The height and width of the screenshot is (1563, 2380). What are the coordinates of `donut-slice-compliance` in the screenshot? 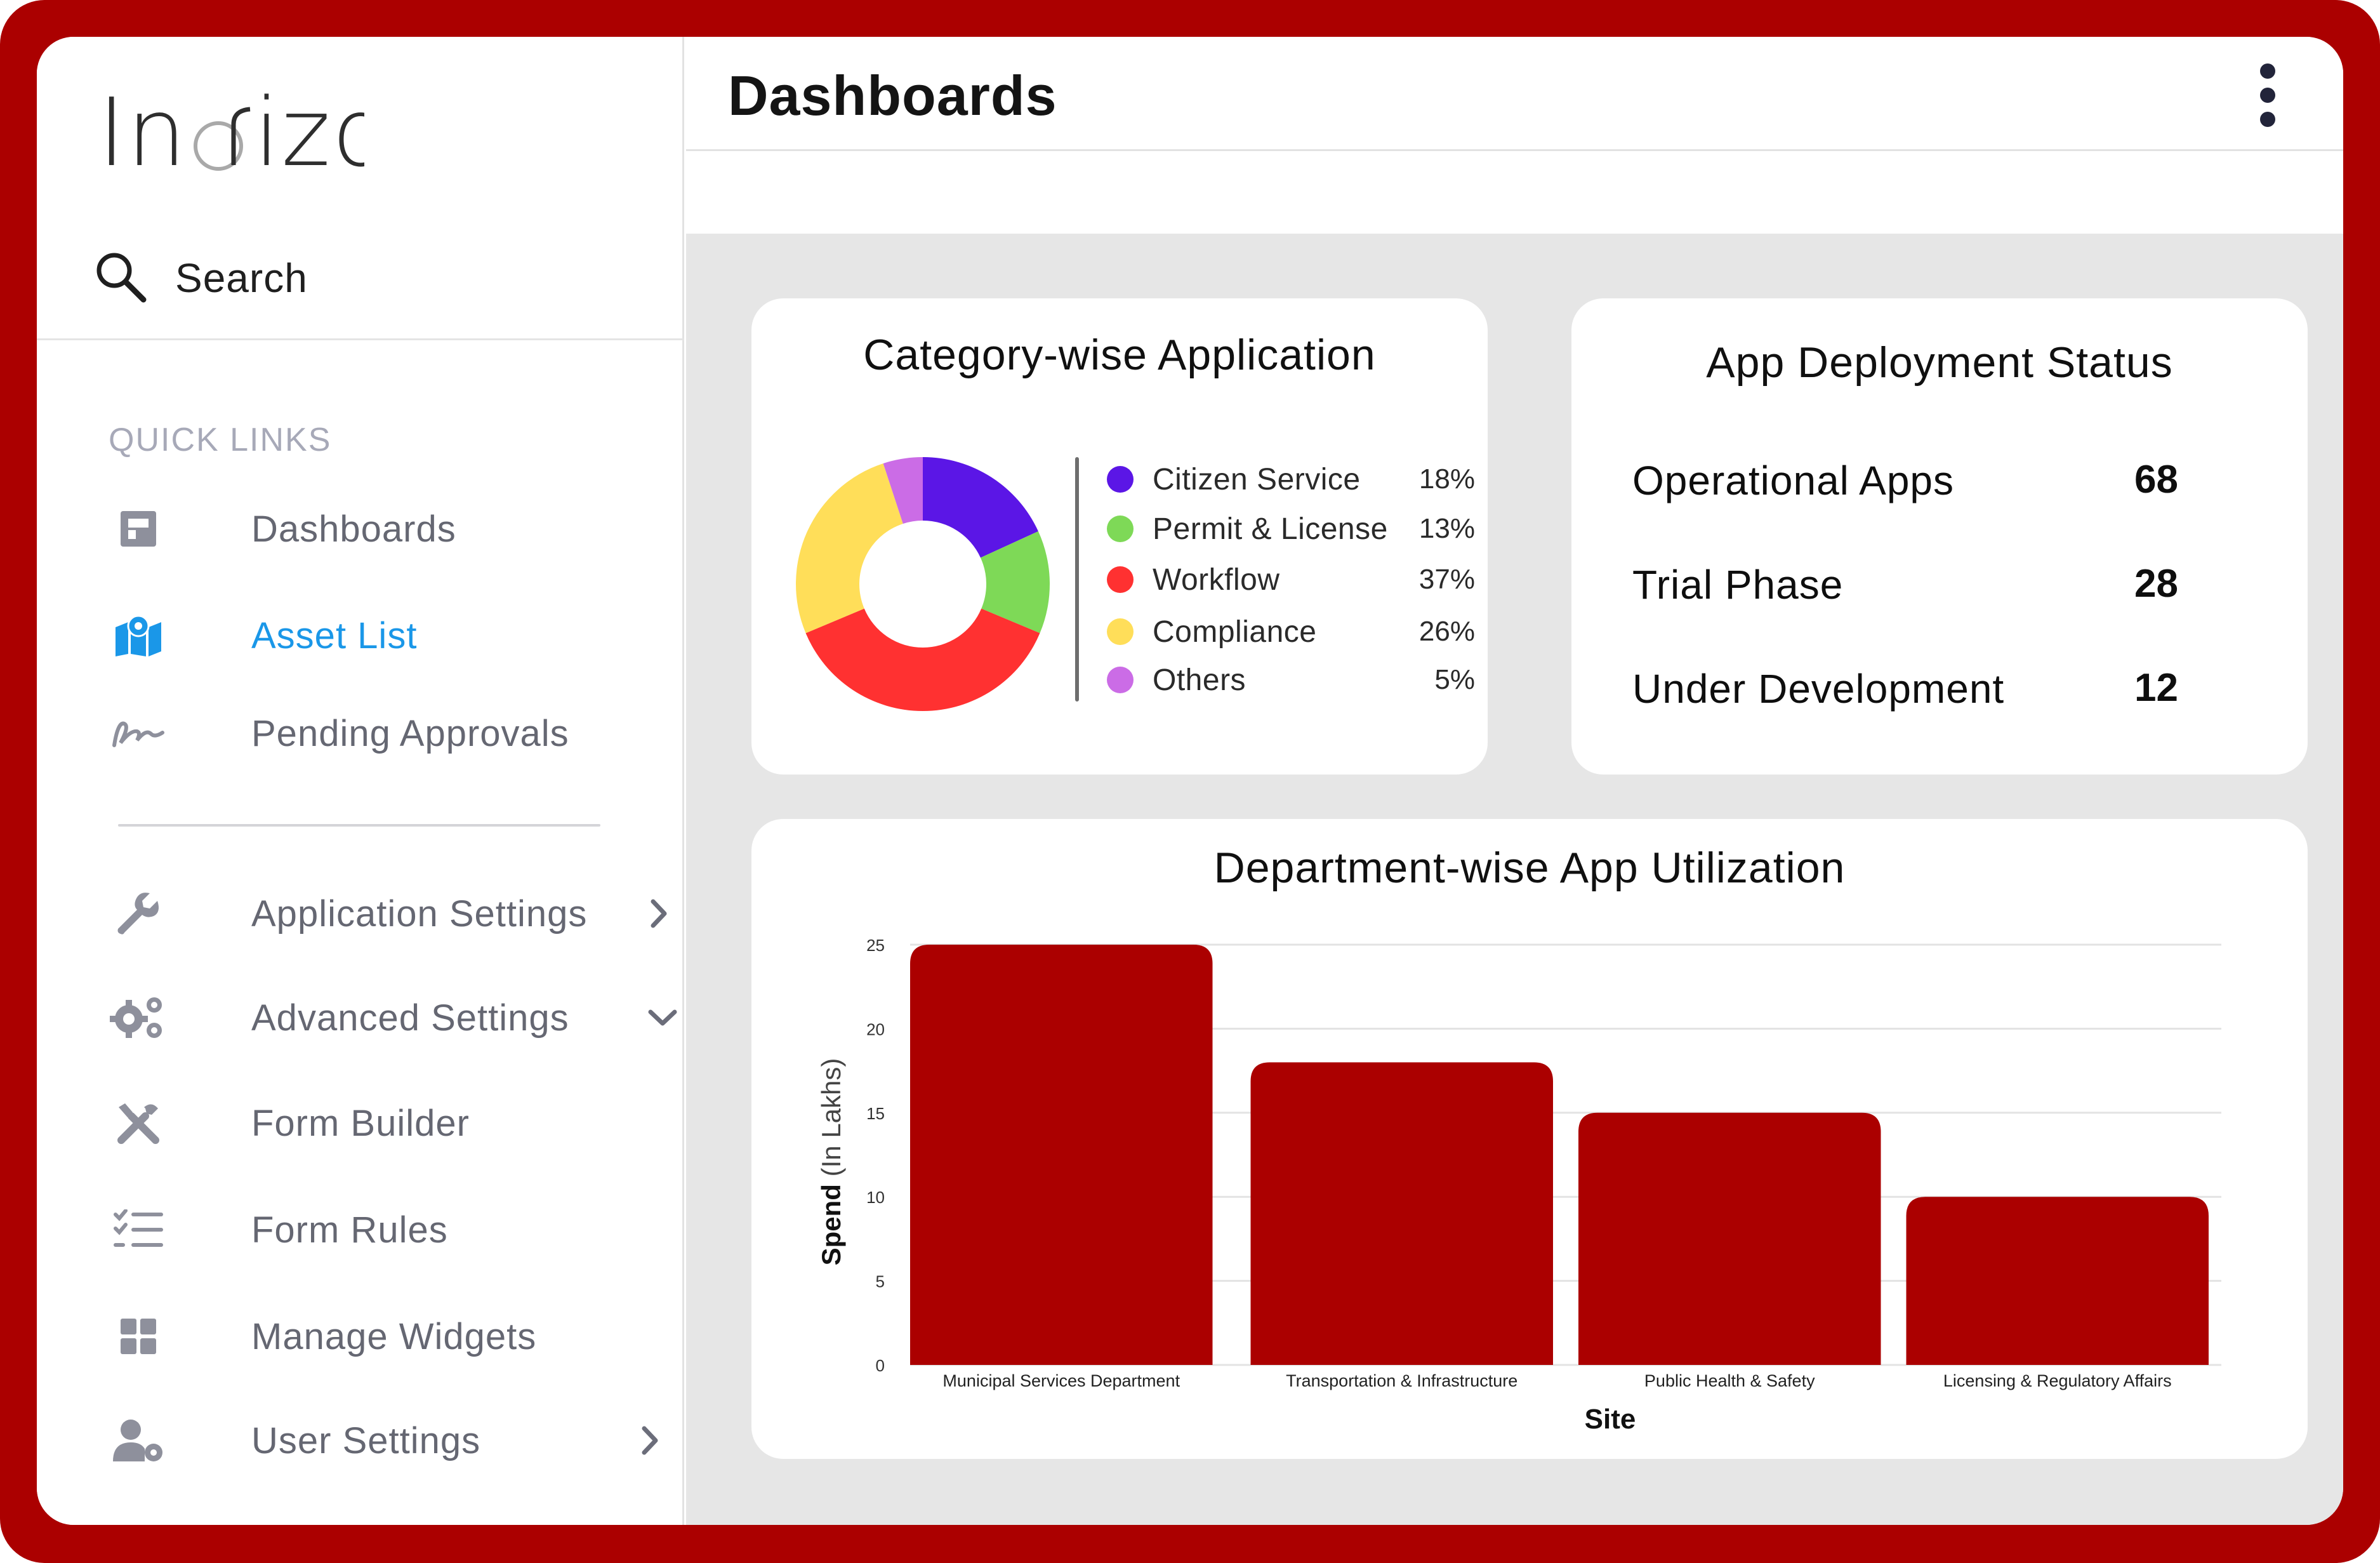 It's located at (849, 548).